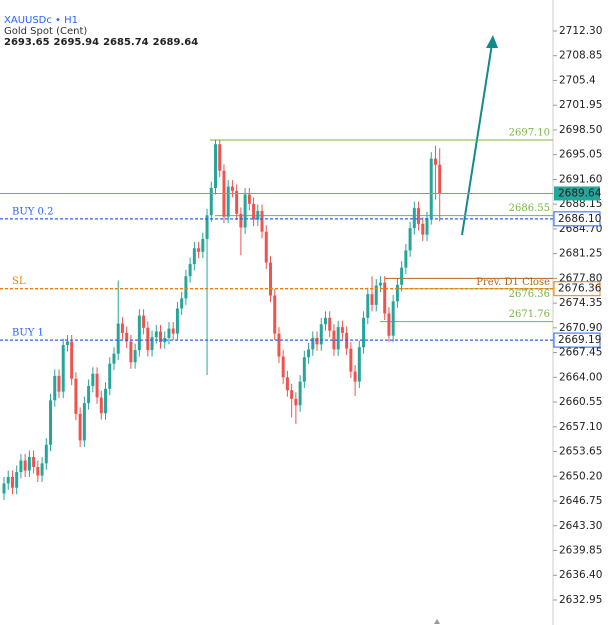  What do you see at coordinates (580, 377) in the screenshot?
I see `y-tick-label: 2664.00` at bounding box center [580, 377].